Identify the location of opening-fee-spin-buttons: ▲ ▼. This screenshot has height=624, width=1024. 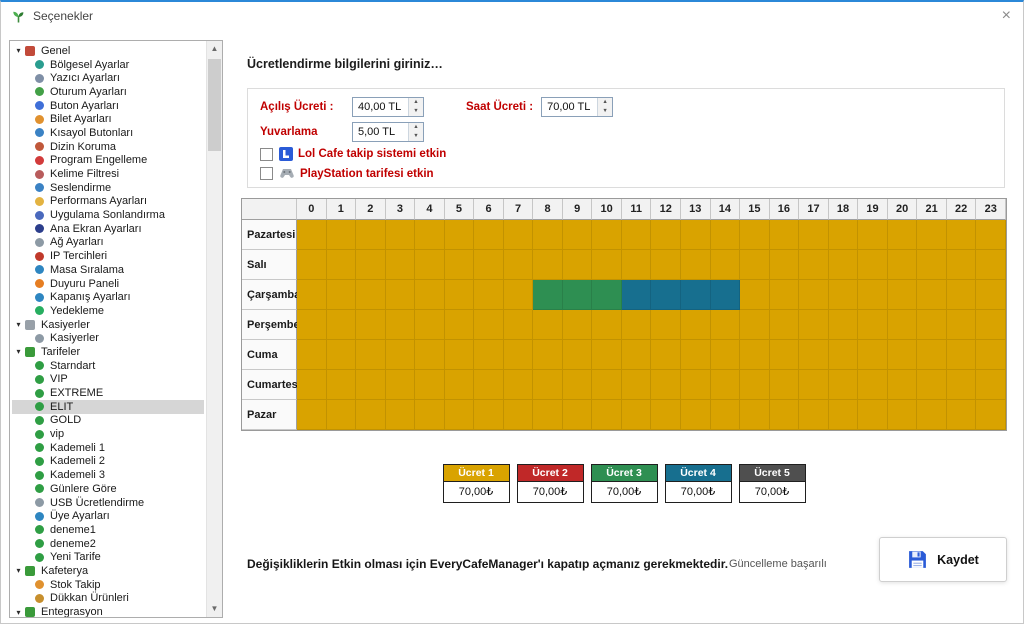
(415, 107).